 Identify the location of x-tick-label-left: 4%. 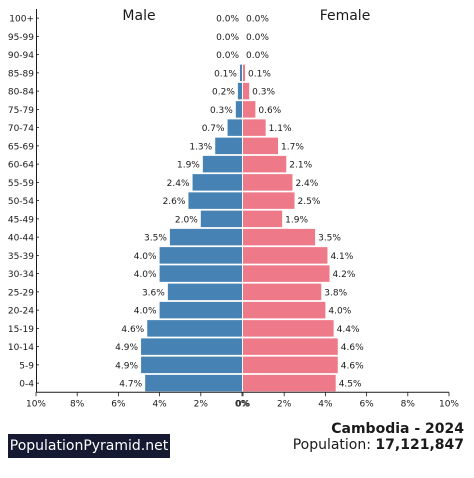
(159, 404).